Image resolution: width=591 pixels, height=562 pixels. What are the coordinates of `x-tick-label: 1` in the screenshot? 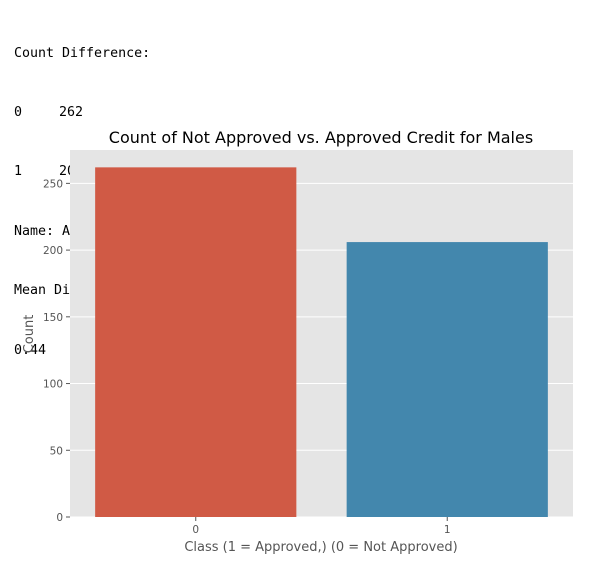 It's located at (447, 530).